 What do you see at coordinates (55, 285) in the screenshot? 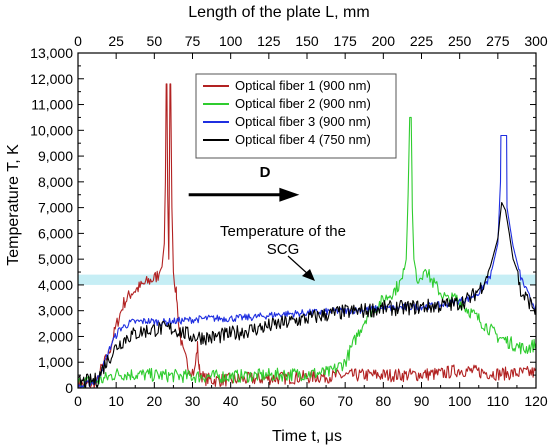
I see `y-tick-label: 4,000` at bounding box center [55, 285].